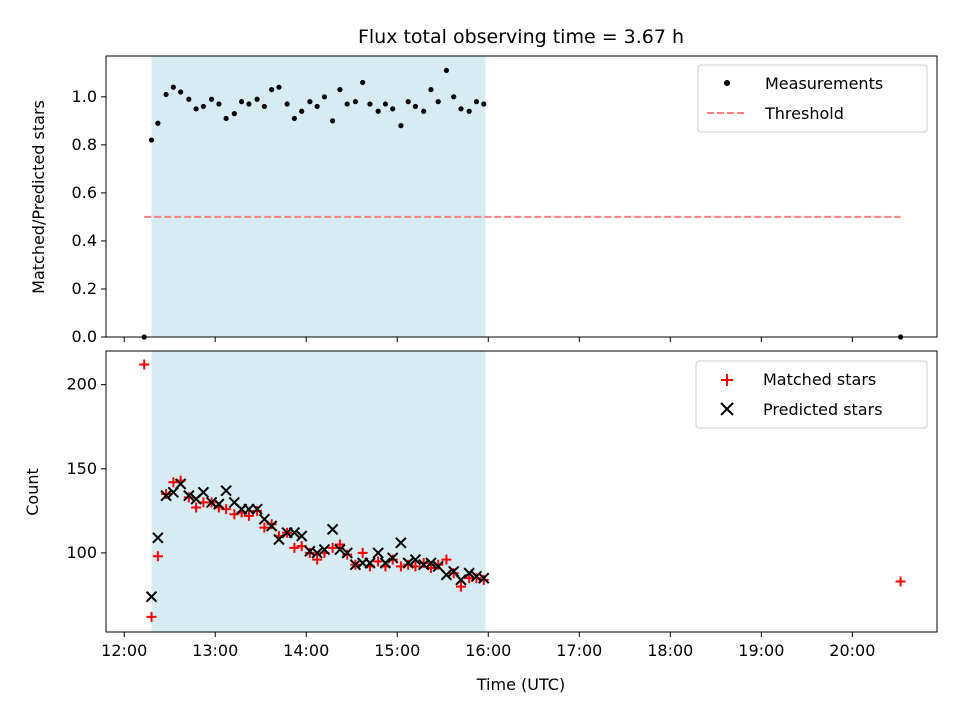  I want to click on x-tick-label: 16:00, so click(488, 650).